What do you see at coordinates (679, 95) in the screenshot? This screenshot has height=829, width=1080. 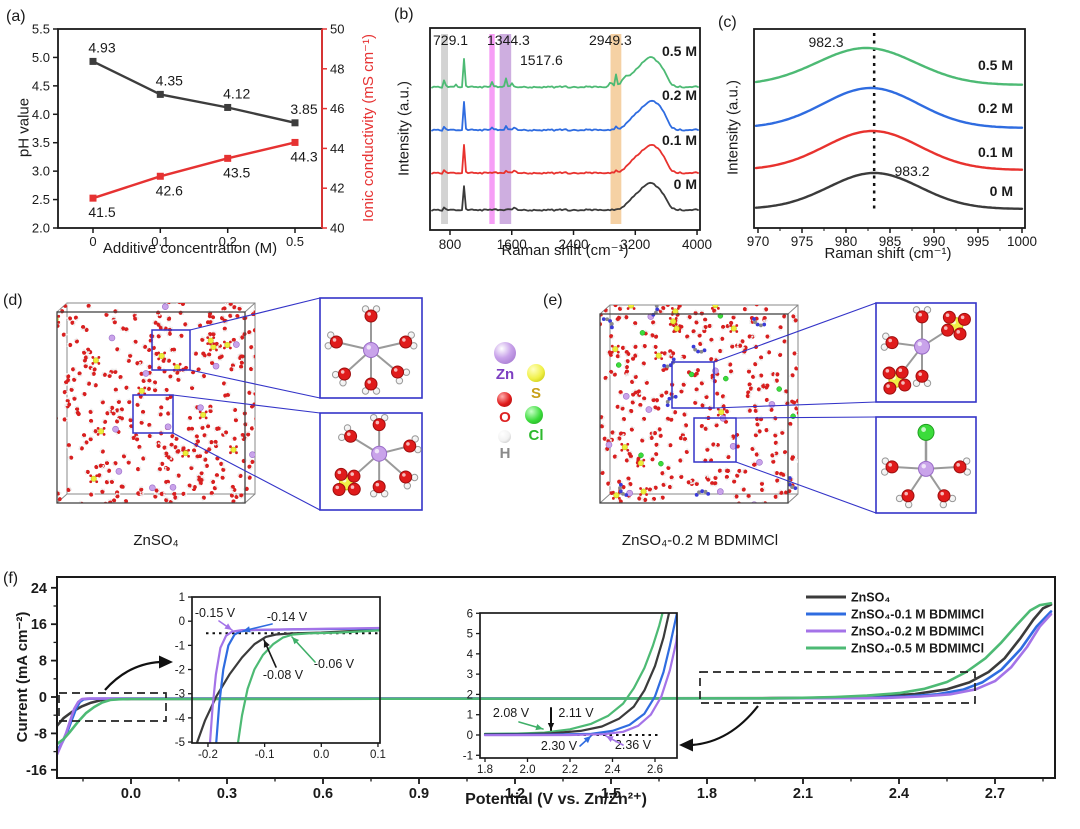 I see `trace-label: 0.2 M` at bounding box center [679, 95].